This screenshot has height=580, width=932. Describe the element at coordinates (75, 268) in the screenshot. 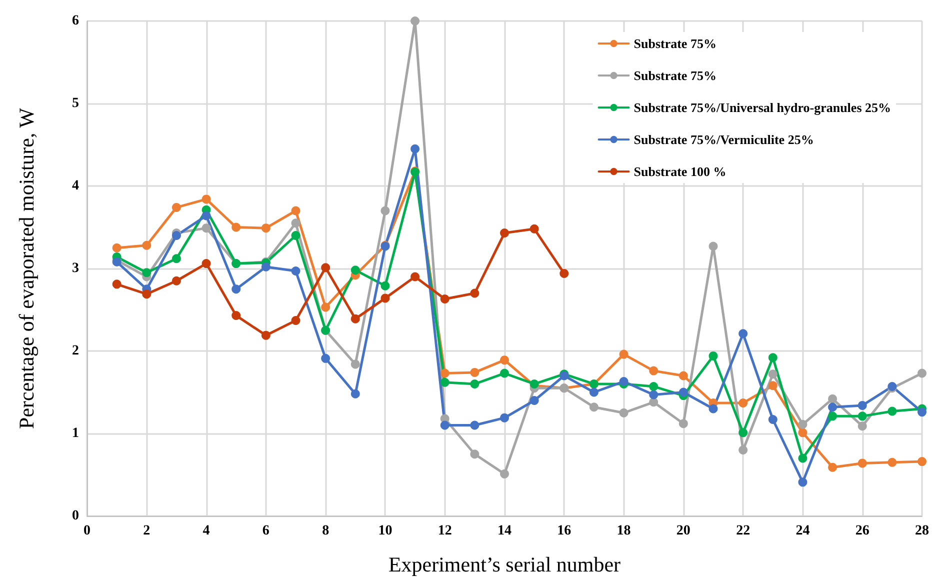

I see `y-tick-label: 3` at that location.